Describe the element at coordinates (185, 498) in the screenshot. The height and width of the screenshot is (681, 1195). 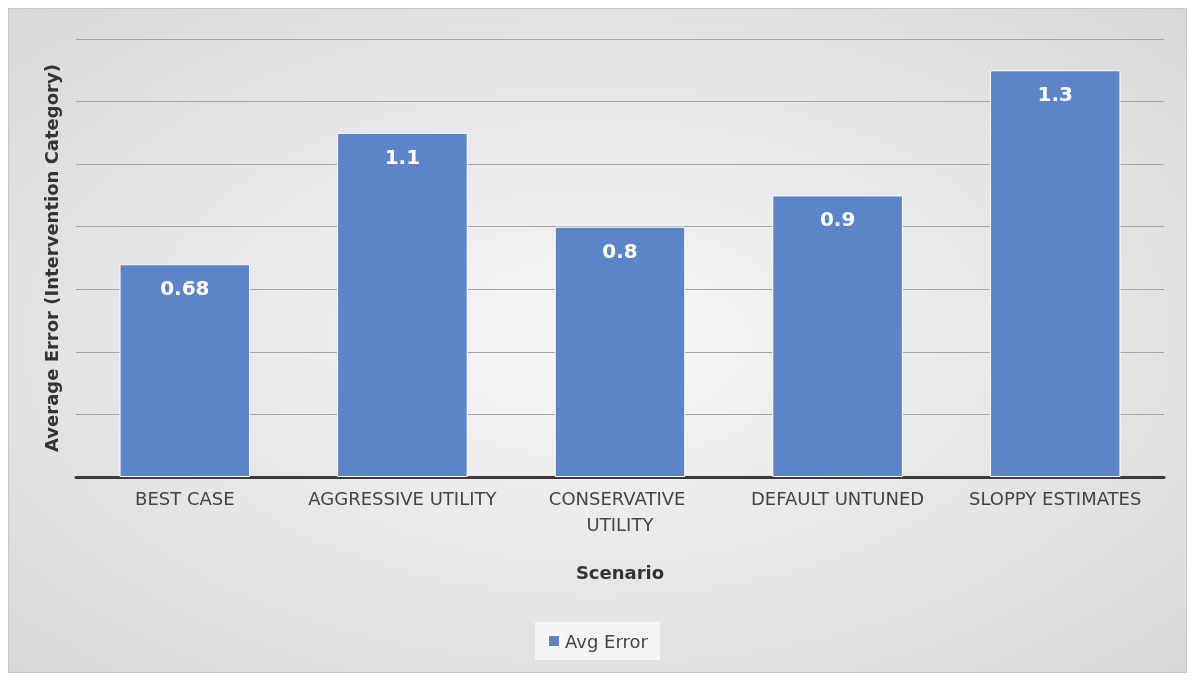
I see `x-tick-label: BEST CASE` at that location.